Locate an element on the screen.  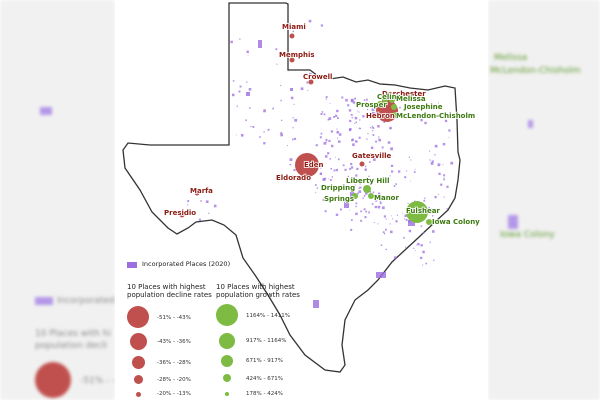
label-mclendon-chisholm: McLendon-Chisholm is located at coordinates (435, 116).